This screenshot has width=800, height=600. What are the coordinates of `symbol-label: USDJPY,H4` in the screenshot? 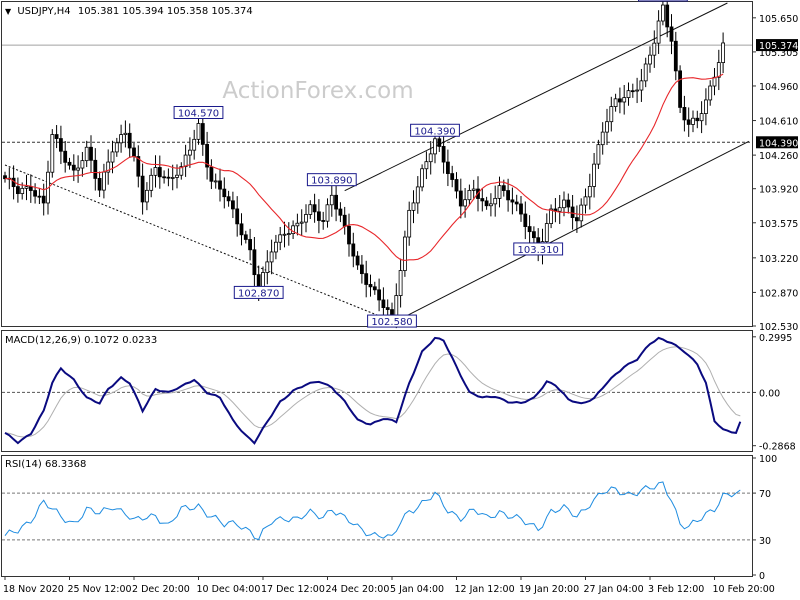 It's located at (43, 11).